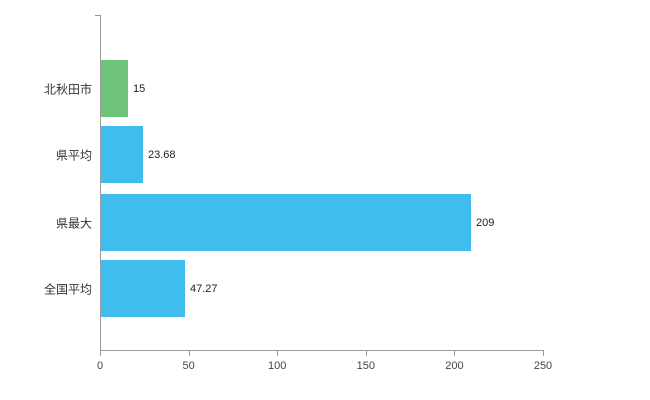  Describe the element at coordinates (485, 222) in the screenshot. I see `value-label-3: 209` at that location.